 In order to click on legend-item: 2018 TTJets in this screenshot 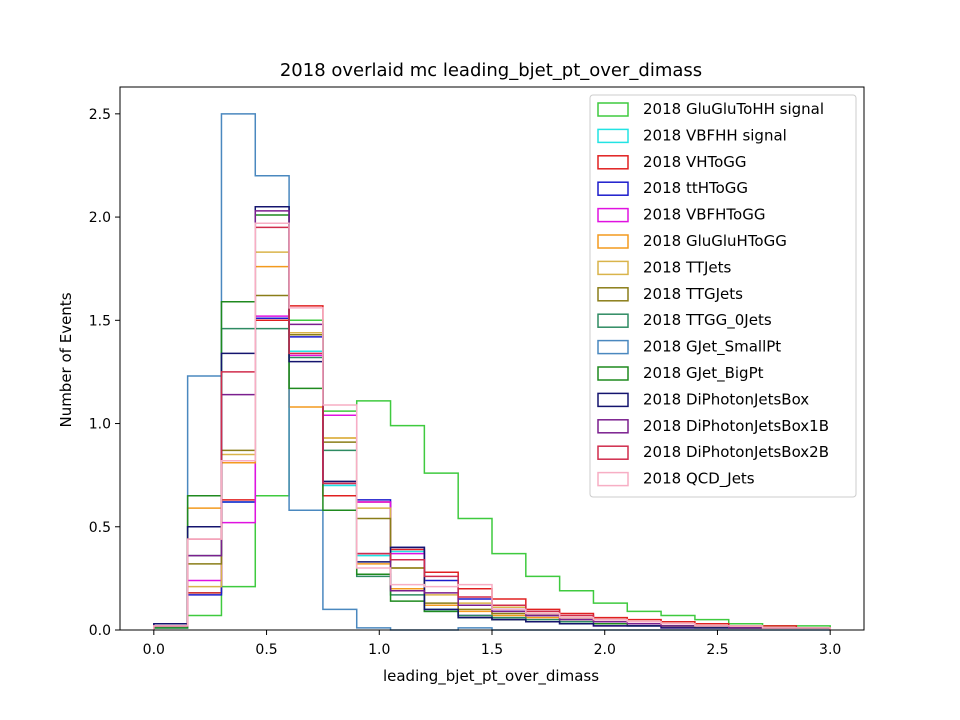, I will do `click(664, 267)`.